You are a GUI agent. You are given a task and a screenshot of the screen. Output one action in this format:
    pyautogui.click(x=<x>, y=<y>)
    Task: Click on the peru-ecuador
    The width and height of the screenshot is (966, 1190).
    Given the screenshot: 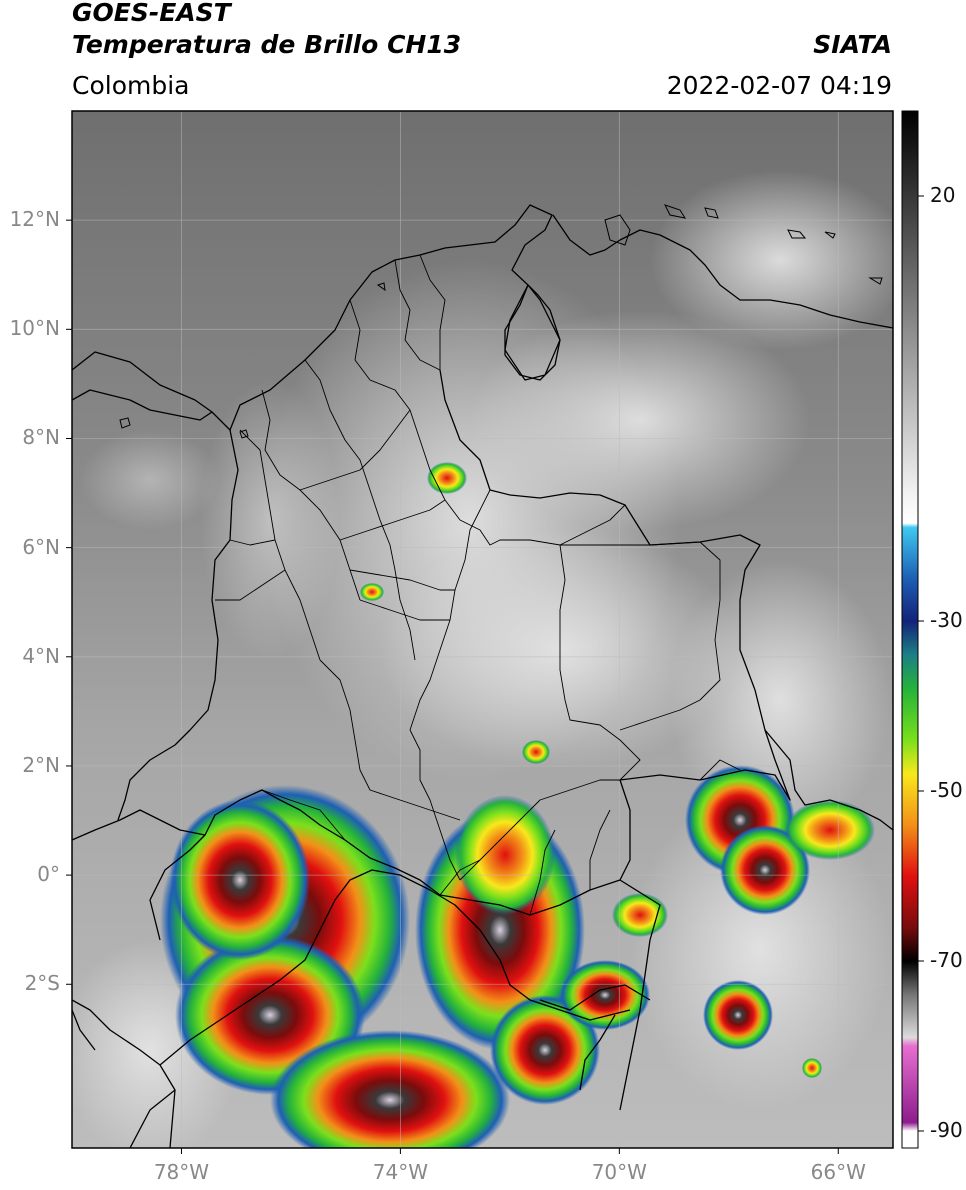 What is the action you would take?
    pyautogui.click(x=351, y=1008)
    